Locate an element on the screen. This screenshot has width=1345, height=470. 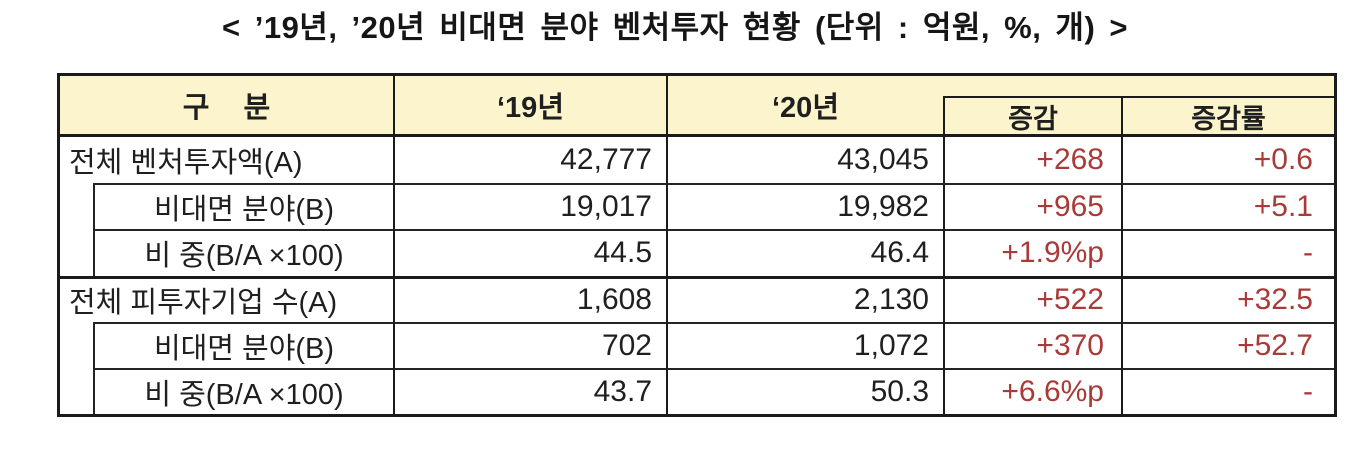
row-label-total-investment: 전체 벤처투자액(A) is located at coordinates (186, 163).